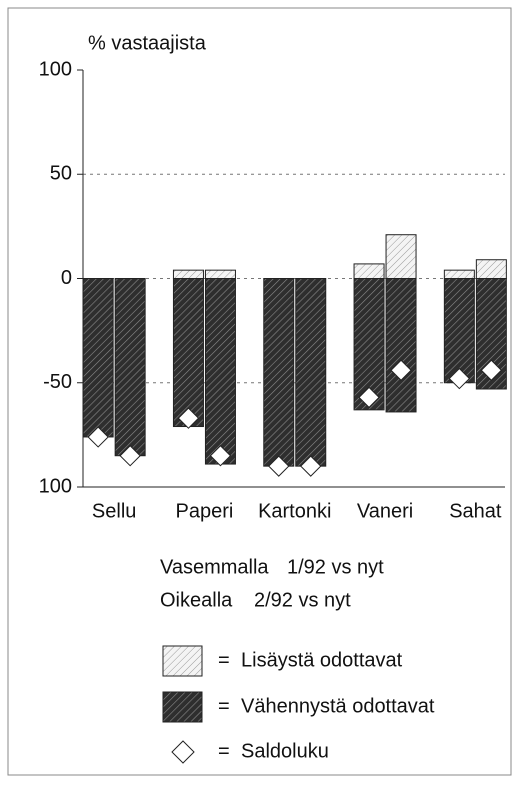 This screenshot has height=787, width=518. What do you see at coordinates (285, 751) in the screenshot?
I see `legend-label: Saldoluku` at bounding box center [285, 751].